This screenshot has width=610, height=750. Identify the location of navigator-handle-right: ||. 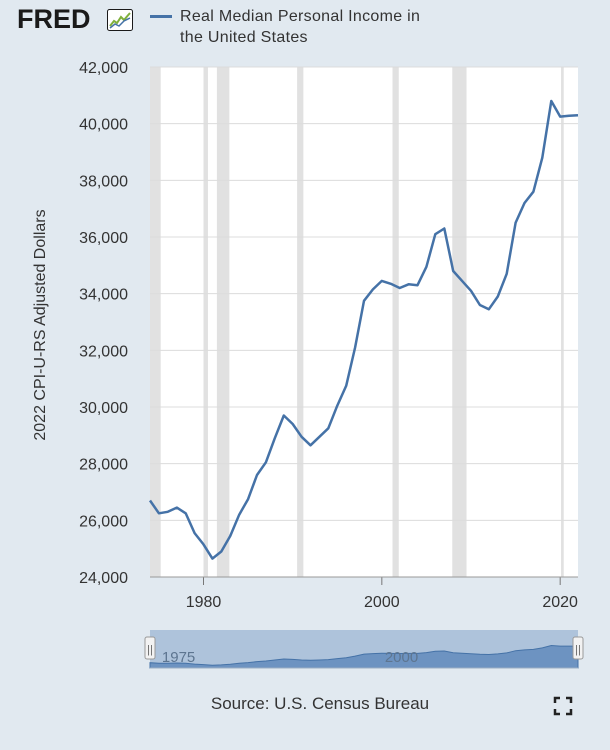
(578, 648).